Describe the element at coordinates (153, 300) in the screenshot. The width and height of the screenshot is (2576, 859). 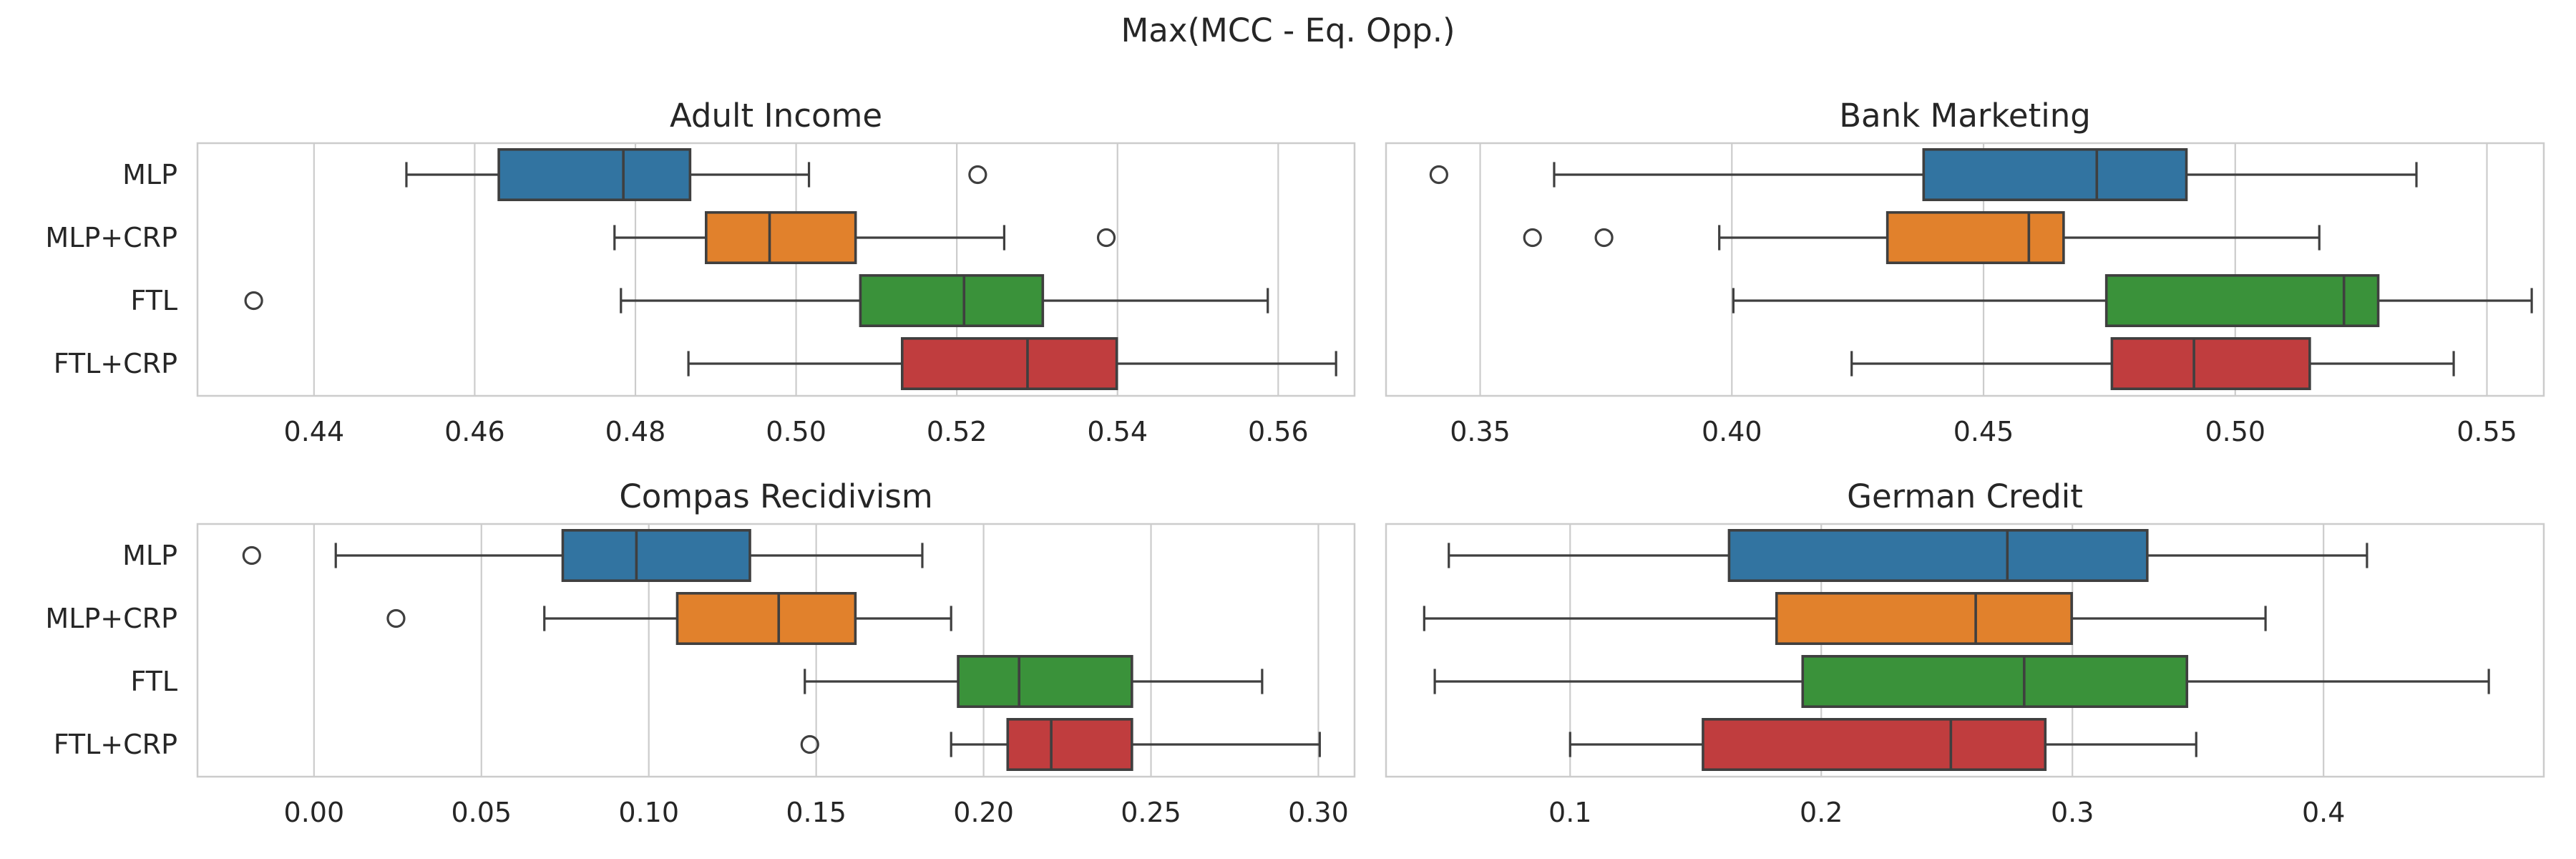
I see `ytick-label-ftl-adult-income: FTL` at that location.